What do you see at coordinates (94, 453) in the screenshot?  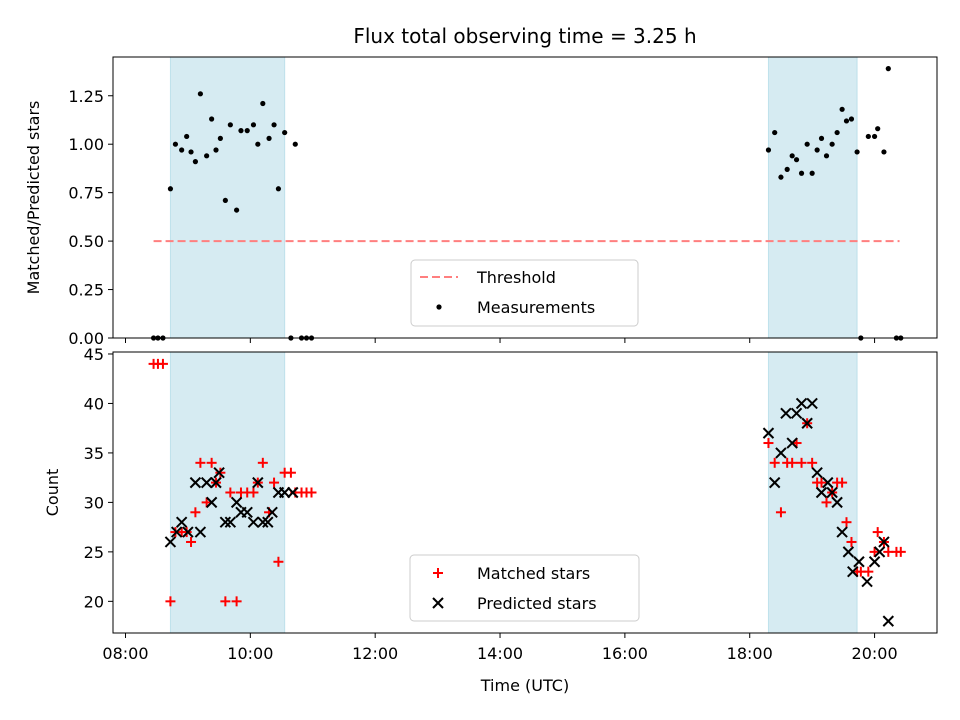 I see `bottom-ytick-label: 35` at bounding box center [94, 453].